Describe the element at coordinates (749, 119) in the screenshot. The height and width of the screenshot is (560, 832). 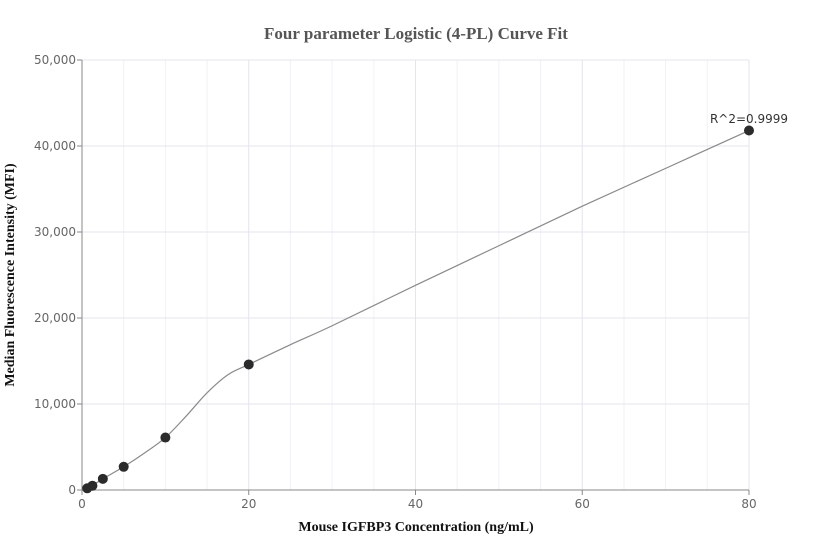
I see `r-squared-annotation: R^2=0.9999` at that location.